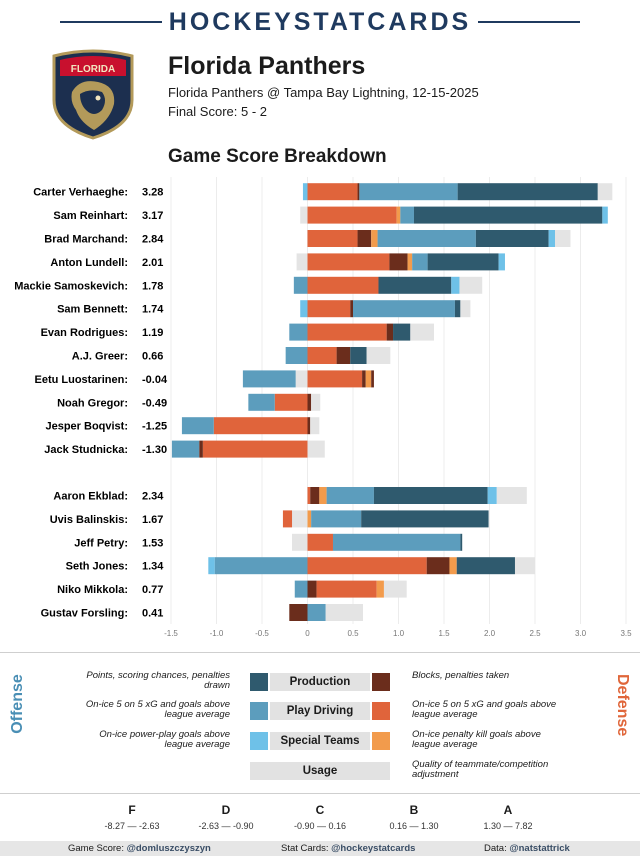 The image size is (640, 856). Describe the element at coordinates (17, 704) in the screenshot. I see `offense-axis-label: Offense` at that location.